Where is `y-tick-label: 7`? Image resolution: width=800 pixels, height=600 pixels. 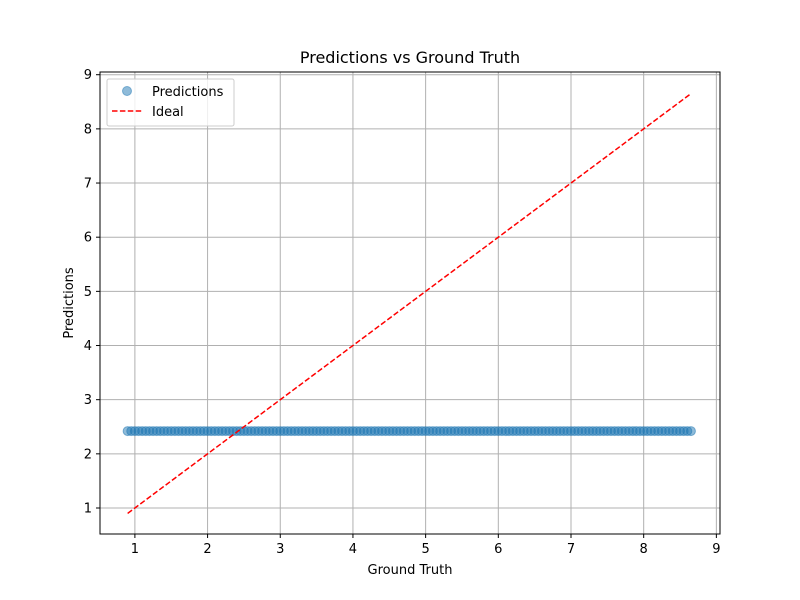
y-tick-label: 7 is located at coordinates (88, 184).